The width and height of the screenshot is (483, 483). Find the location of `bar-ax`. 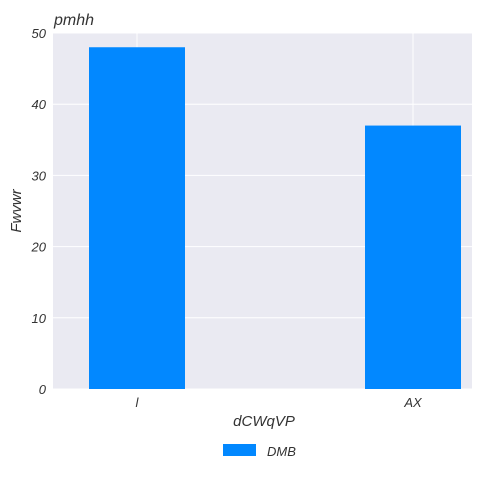

bar-ax is located at coordinates (413, 257).